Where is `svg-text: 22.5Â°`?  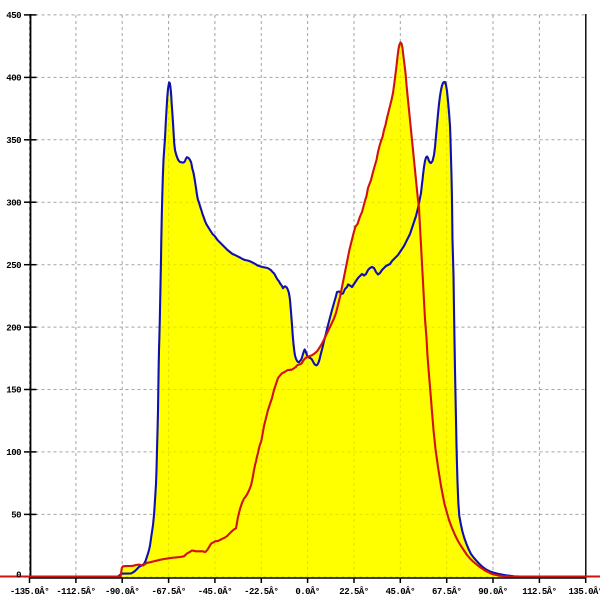 svg-text: 22.5Â° is located at coordinates (354, 591).